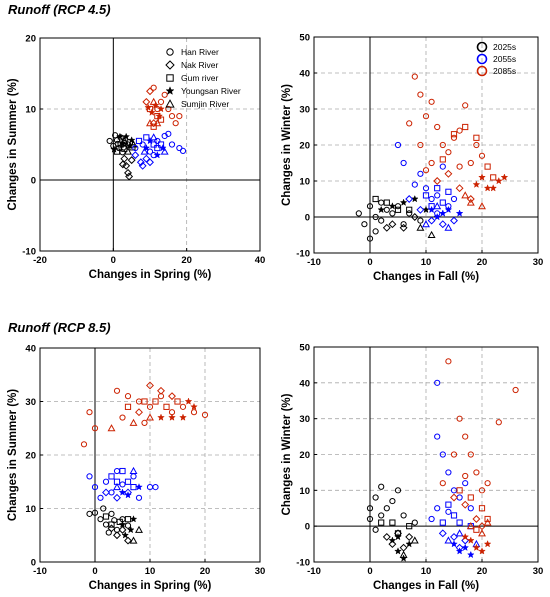 Image resolution: width=550 pixels, height=597 pixels. Describe the element at coordinates (33, 563) in the screenshot. I see `y-tick-label: 0` at that location.